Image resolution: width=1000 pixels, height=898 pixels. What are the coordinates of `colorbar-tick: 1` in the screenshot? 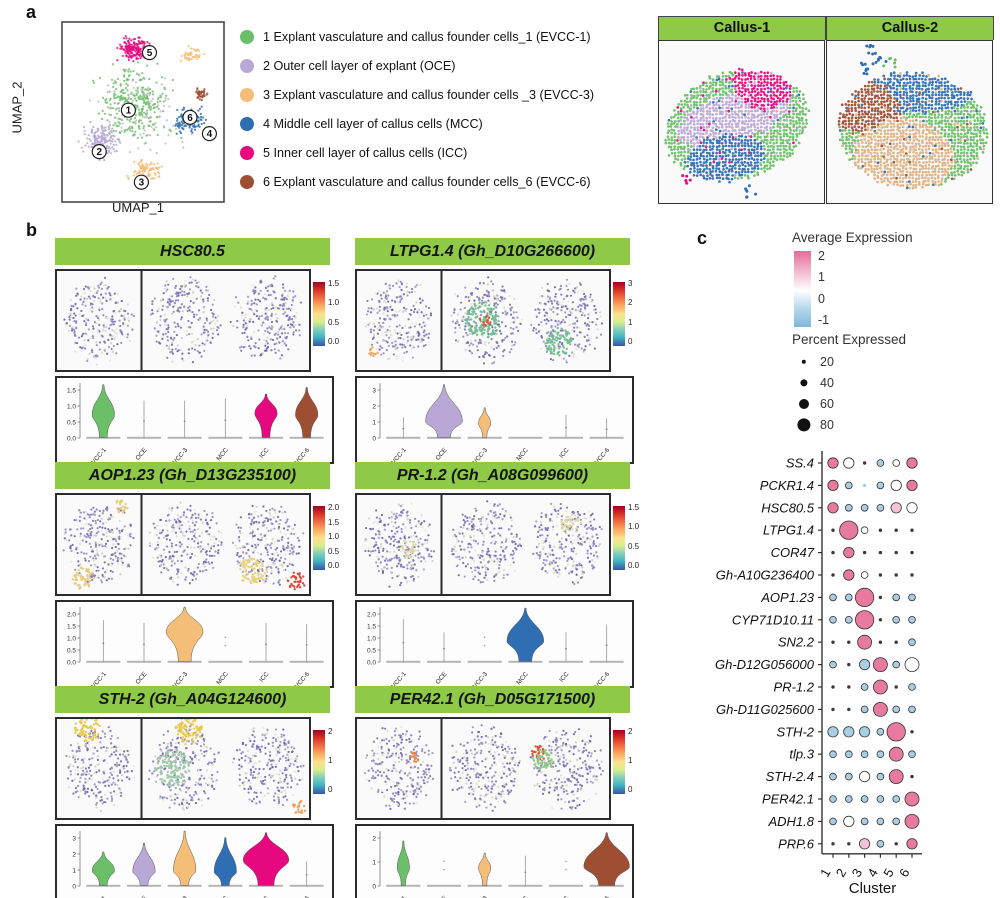 It's located at (630, 322).